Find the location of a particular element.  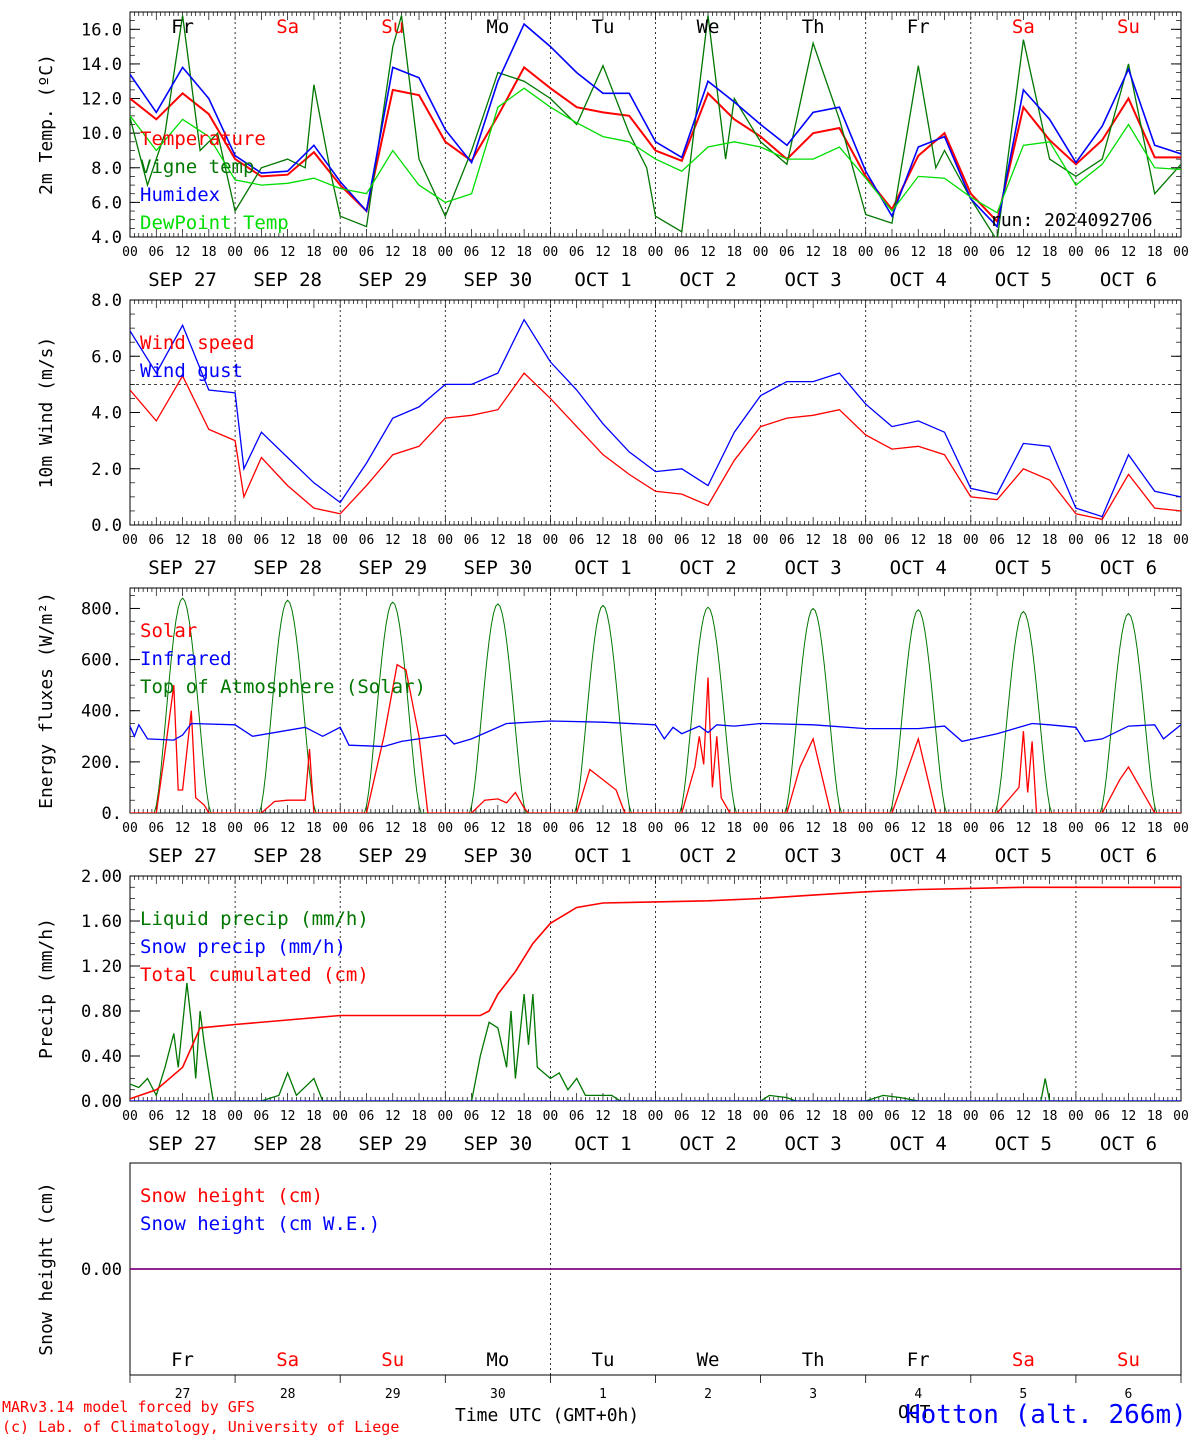

y-tick-label: 0. is located at coordinates (112, 814).